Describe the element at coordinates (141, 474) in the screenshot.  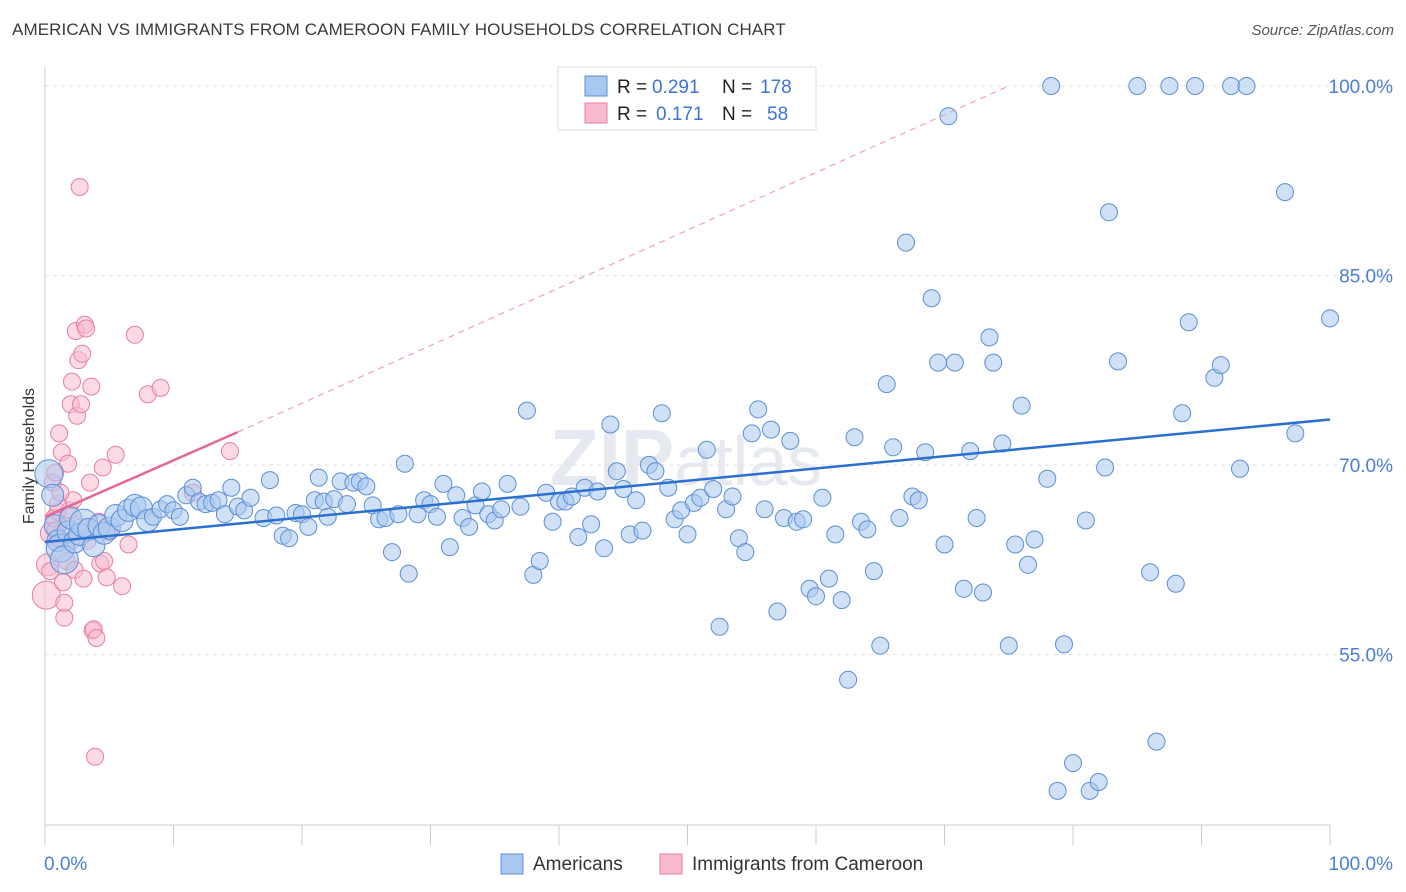
I see `cameroon-trend-line` at that location.